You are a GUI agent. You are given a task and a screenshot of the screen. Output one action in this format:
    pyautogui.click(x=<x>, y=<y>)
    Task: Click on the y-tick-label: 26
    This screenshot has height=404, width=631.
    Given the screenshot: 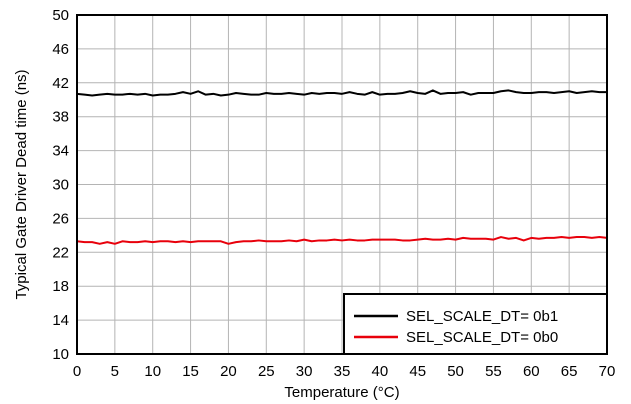 What is the action you would take?
    pyautogui.click(x=60, y=218)
    